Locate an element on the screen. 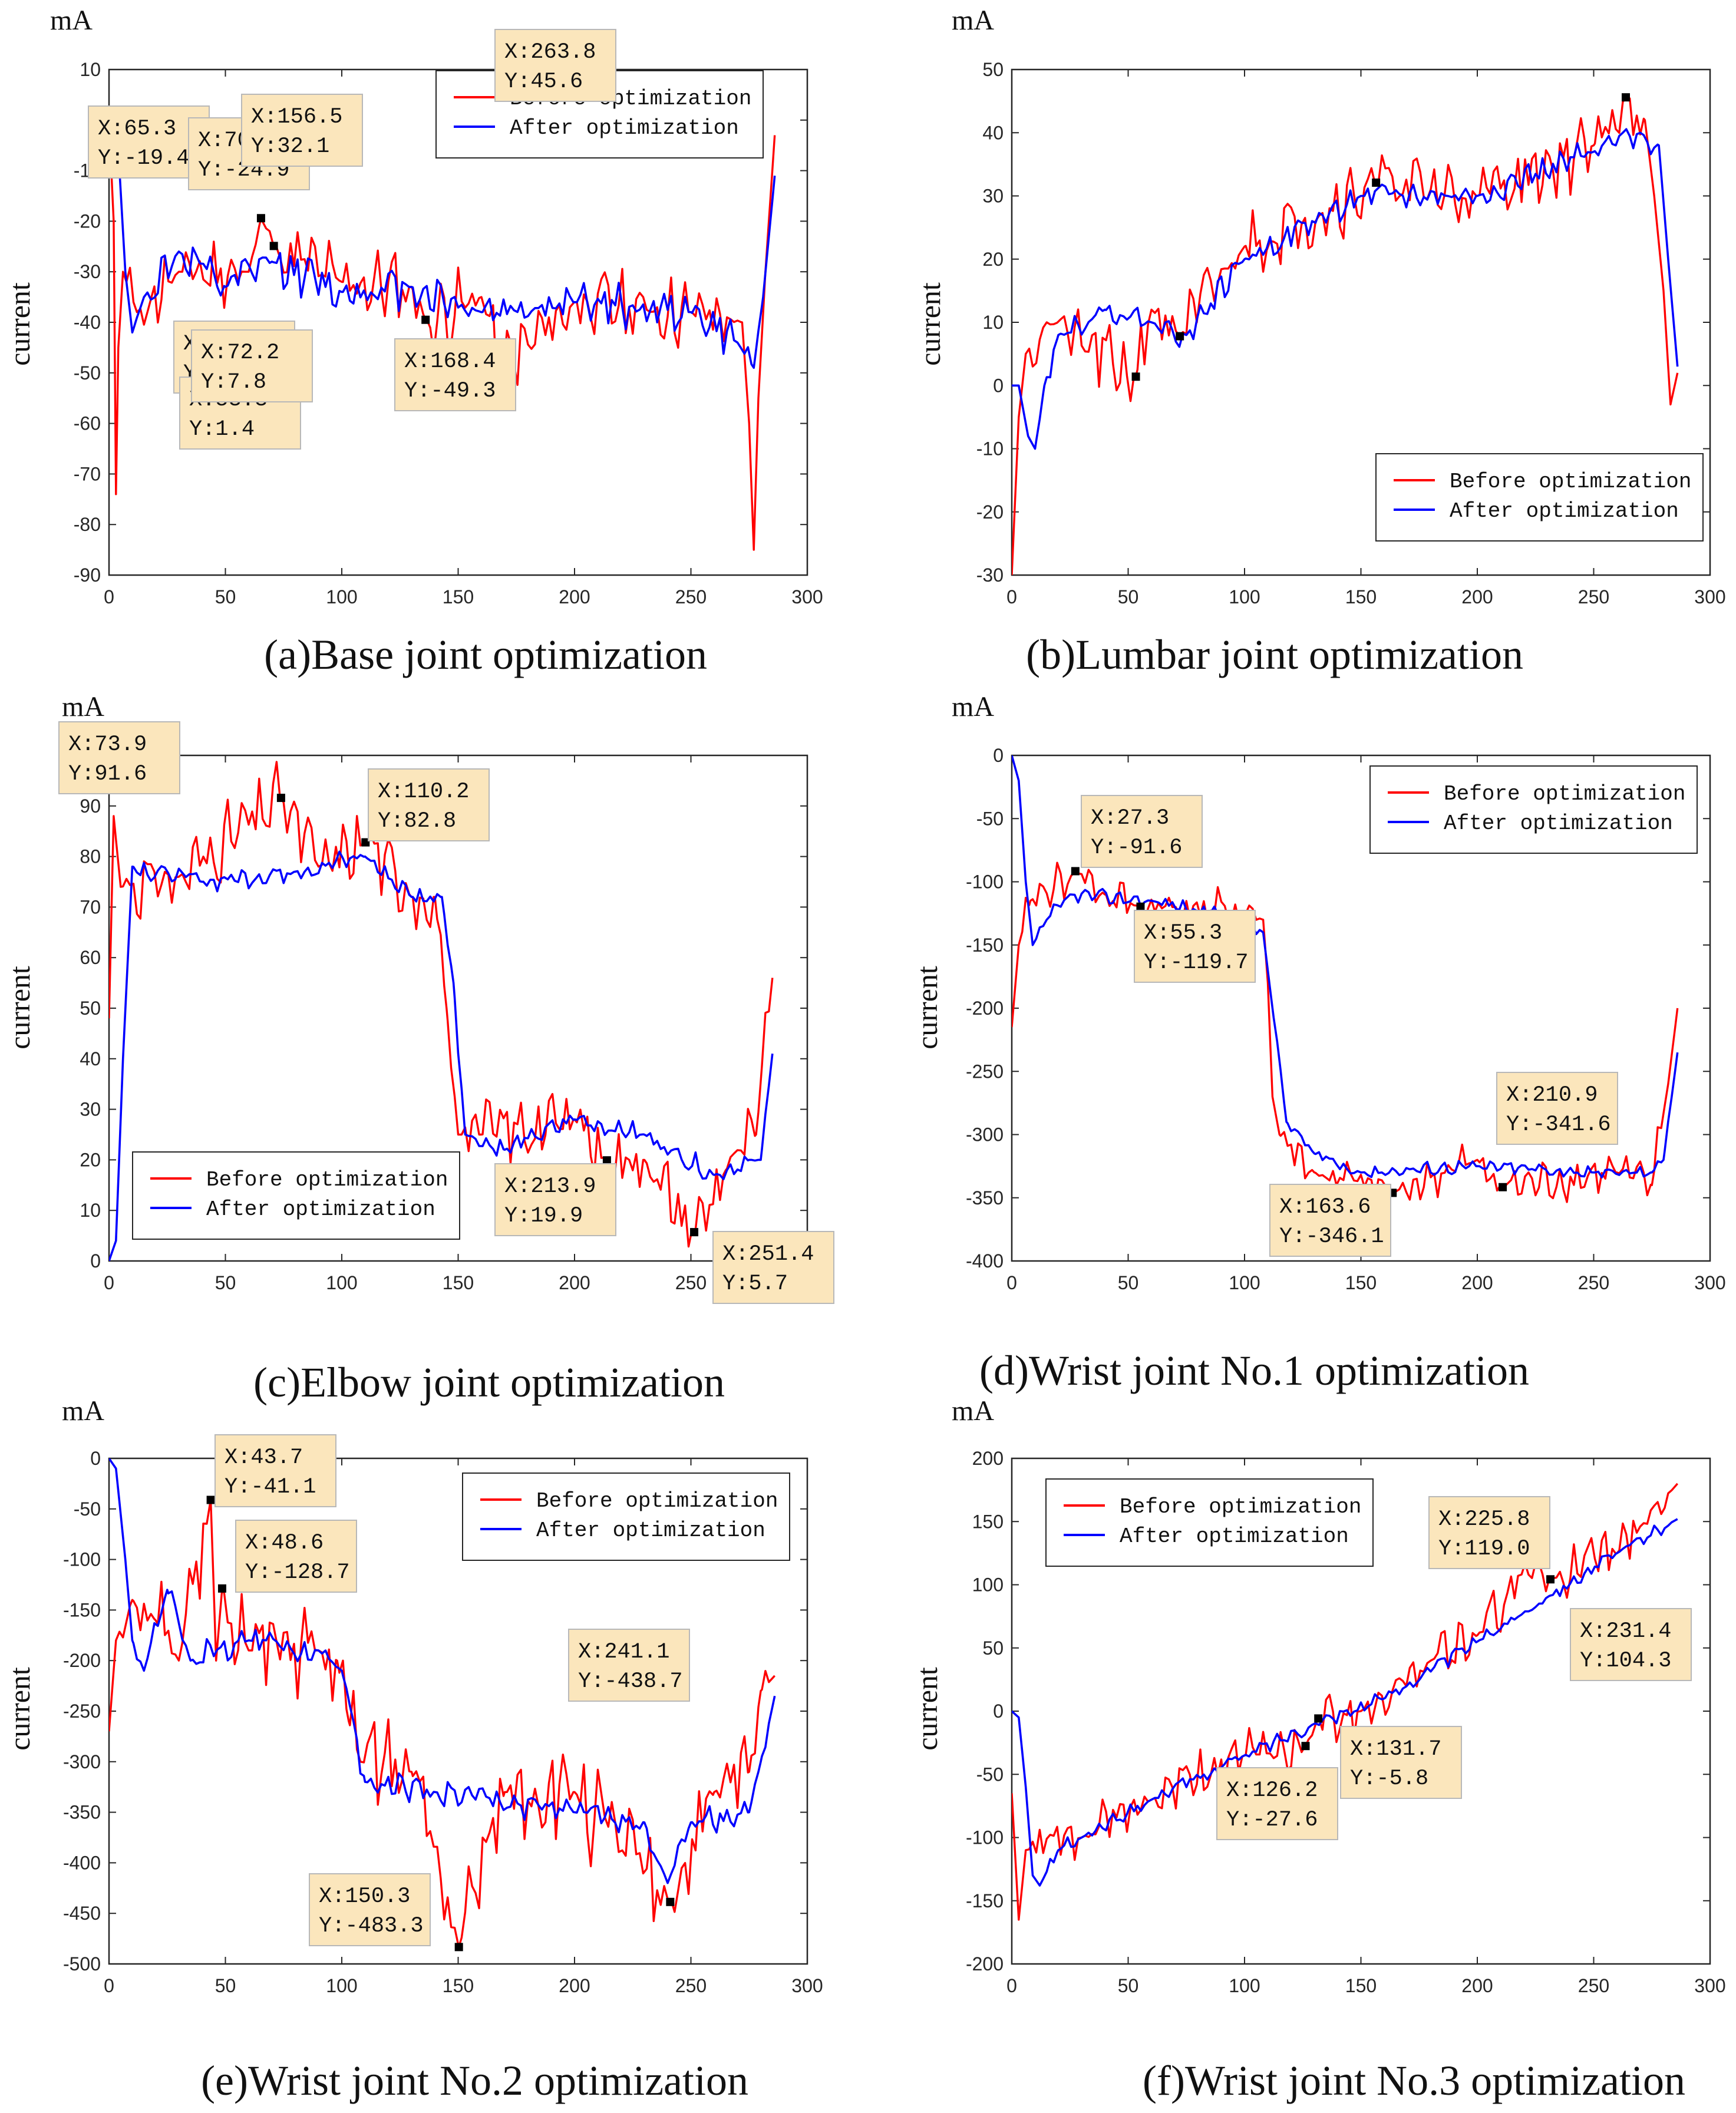 The image size is (1736, 2113). datatip-y: Y:-5.8 is located at coordinates (1389, 1779).